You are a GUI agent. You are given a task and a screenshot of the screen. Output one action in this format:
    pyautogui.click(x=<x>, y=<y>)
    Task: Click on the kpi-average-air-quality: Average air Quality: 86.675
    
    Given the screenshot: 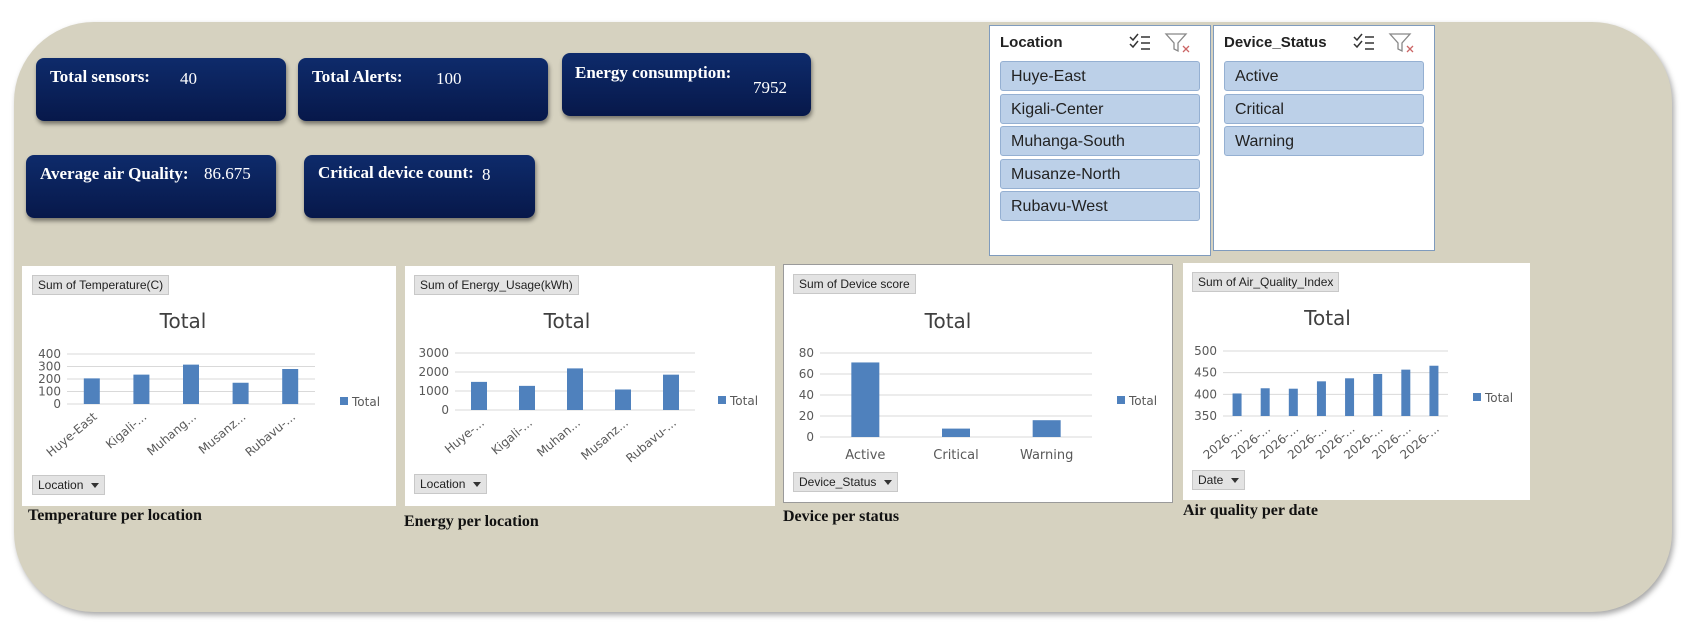 What is the action you would take?
    pyautogui.click(x=151, y=186)
    